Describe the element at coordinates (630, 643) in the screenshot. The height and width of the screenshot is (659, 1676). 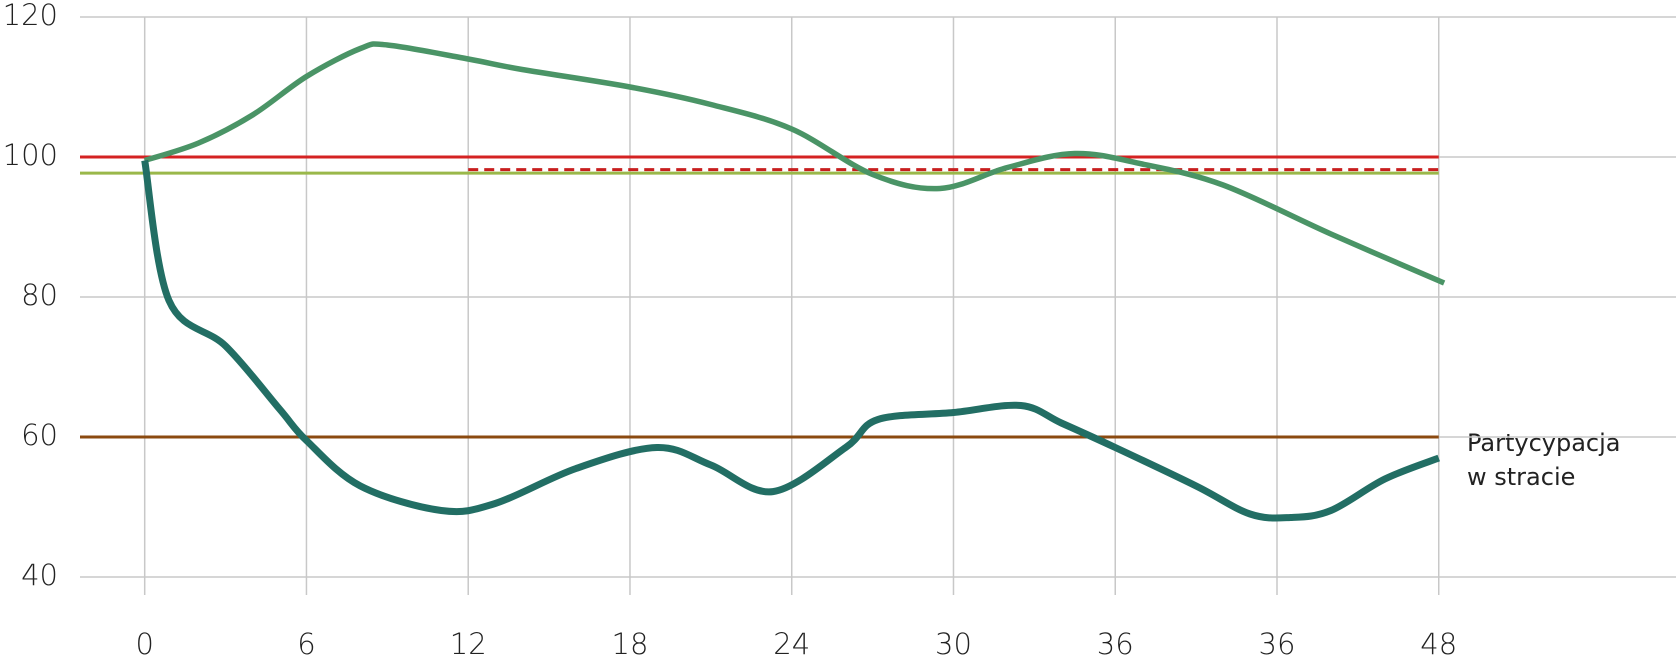
I see `x-tick-label: 18` at that location.